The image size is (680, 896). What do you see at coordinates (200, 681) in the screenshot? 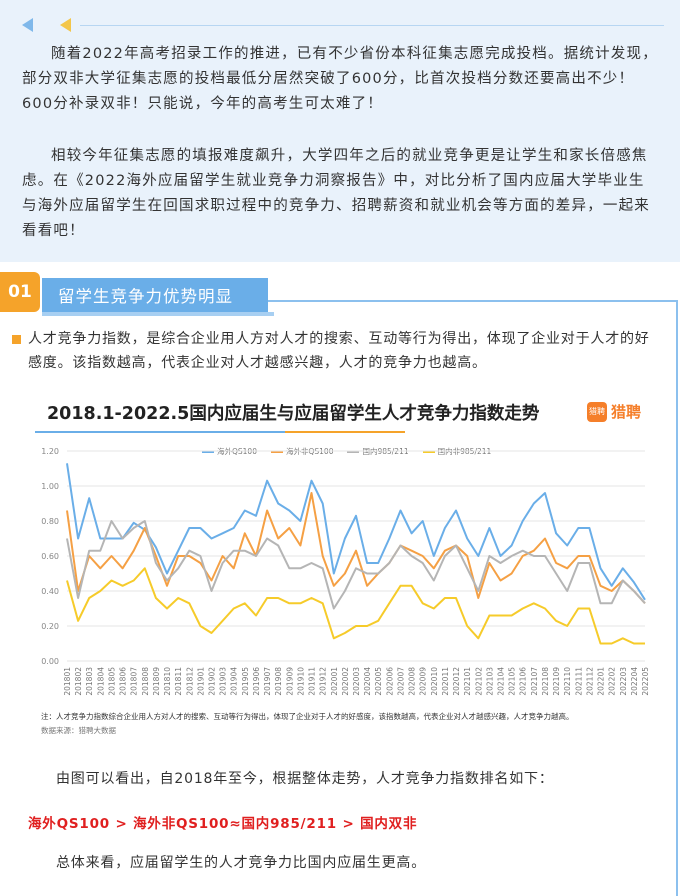
I see `x-tick-label: 201901` at bounding box center [200, 681].